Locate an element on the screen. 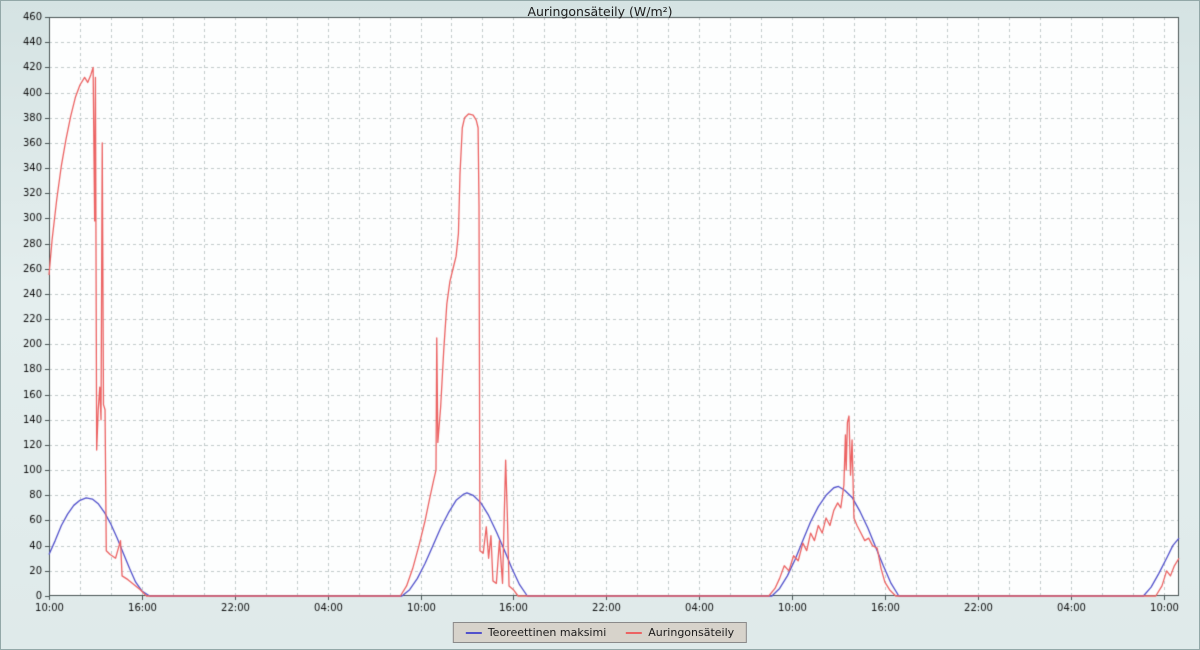 The height and width of the screenshot is (650, 1200). legend-item-solar-radiation: Auringonsäteily is located at coordinates (680, 632).